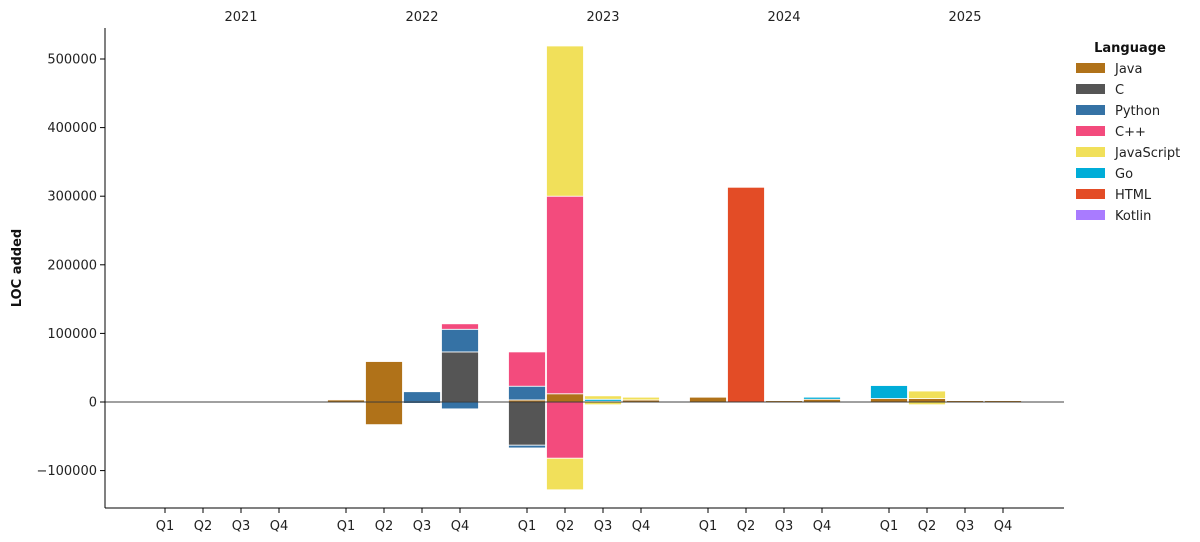  I want to click on legend-label-c: C, so click(1119, 90).